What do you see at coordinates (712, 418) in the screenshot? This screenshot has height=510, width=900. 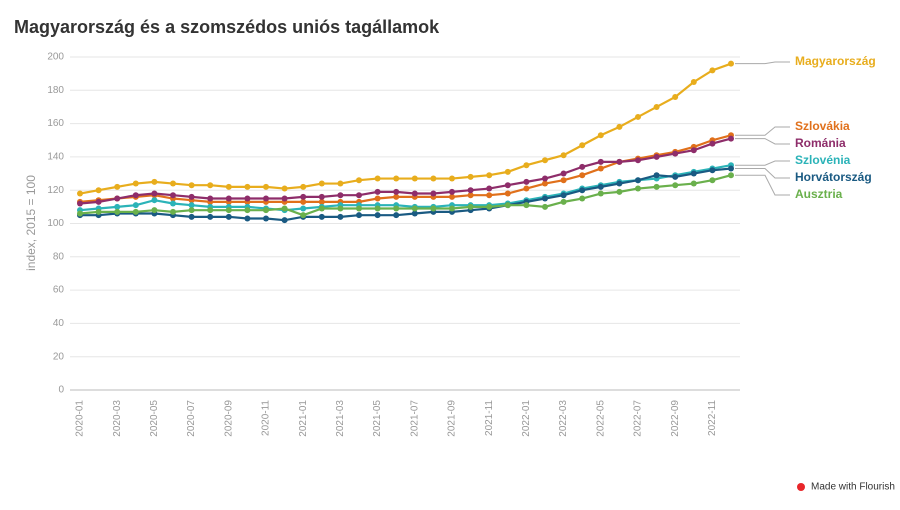 I see `x-tick-label: 2022-11` at bounding box center [712, 418].